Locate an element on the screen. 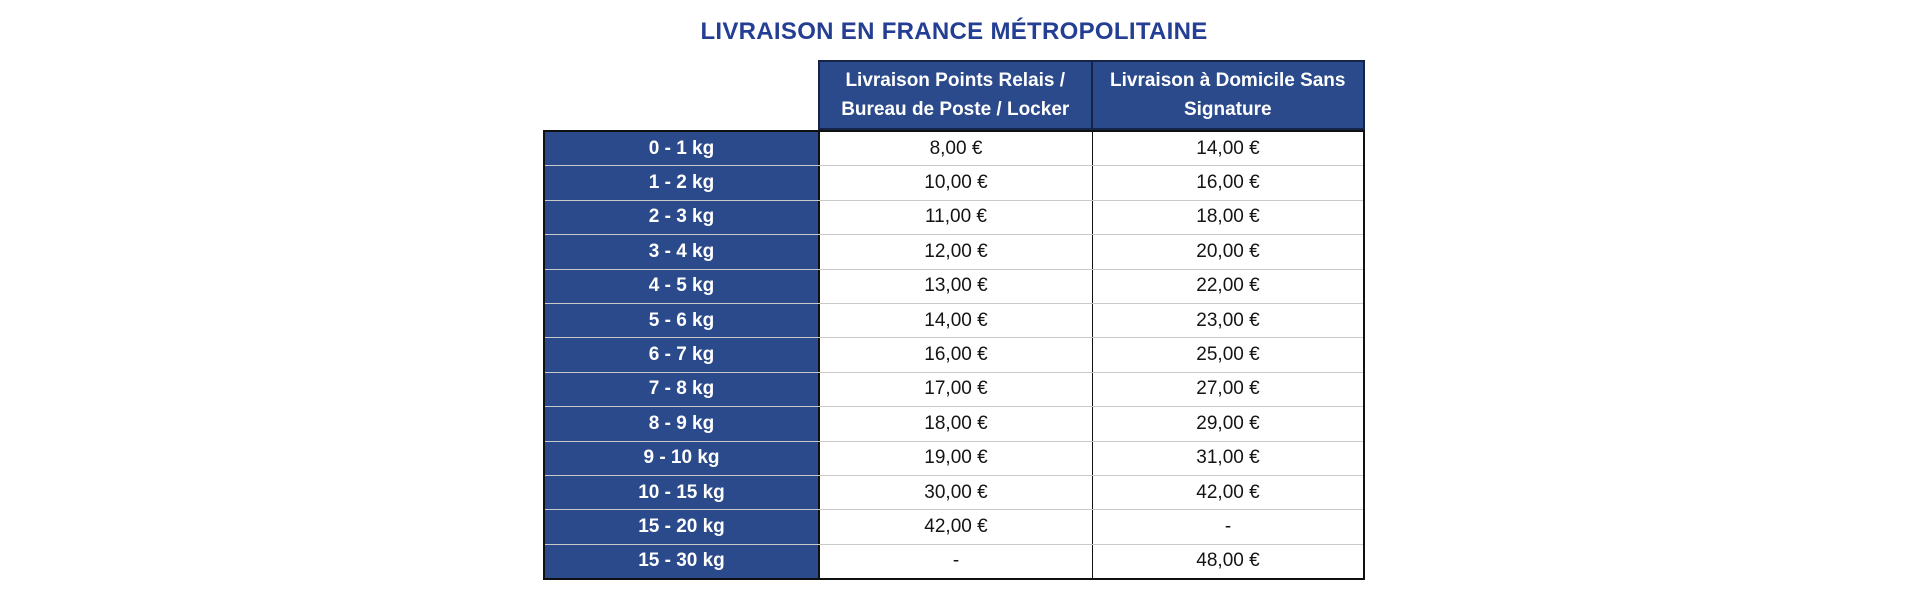 Image resolution: width=1920 pixels, height=600 pixels. price-domicile-cell: 14,00 € is located at coordinates (1228, 148).